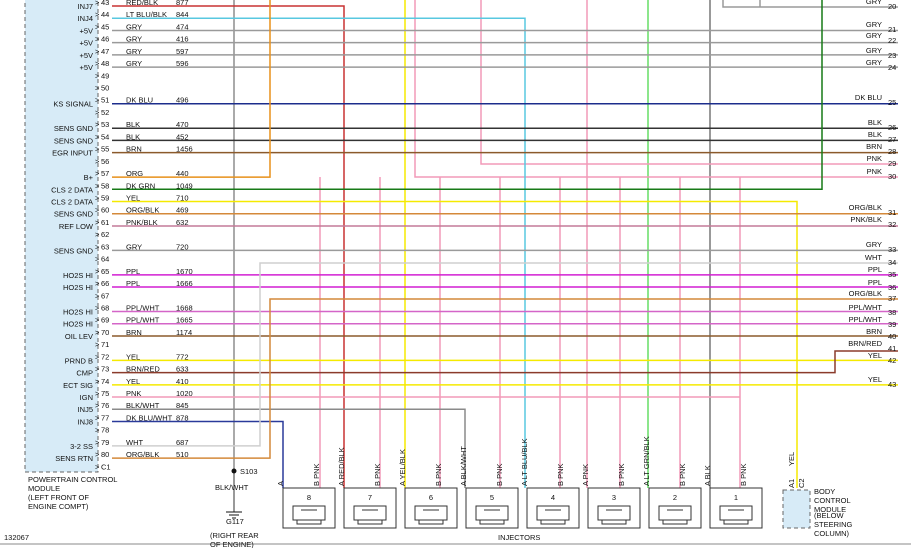 This screenshot has height=548, width=911. Describe the element at coordinates (182, 39) in the screenshot. I see `circuit-number: 416` at that location.